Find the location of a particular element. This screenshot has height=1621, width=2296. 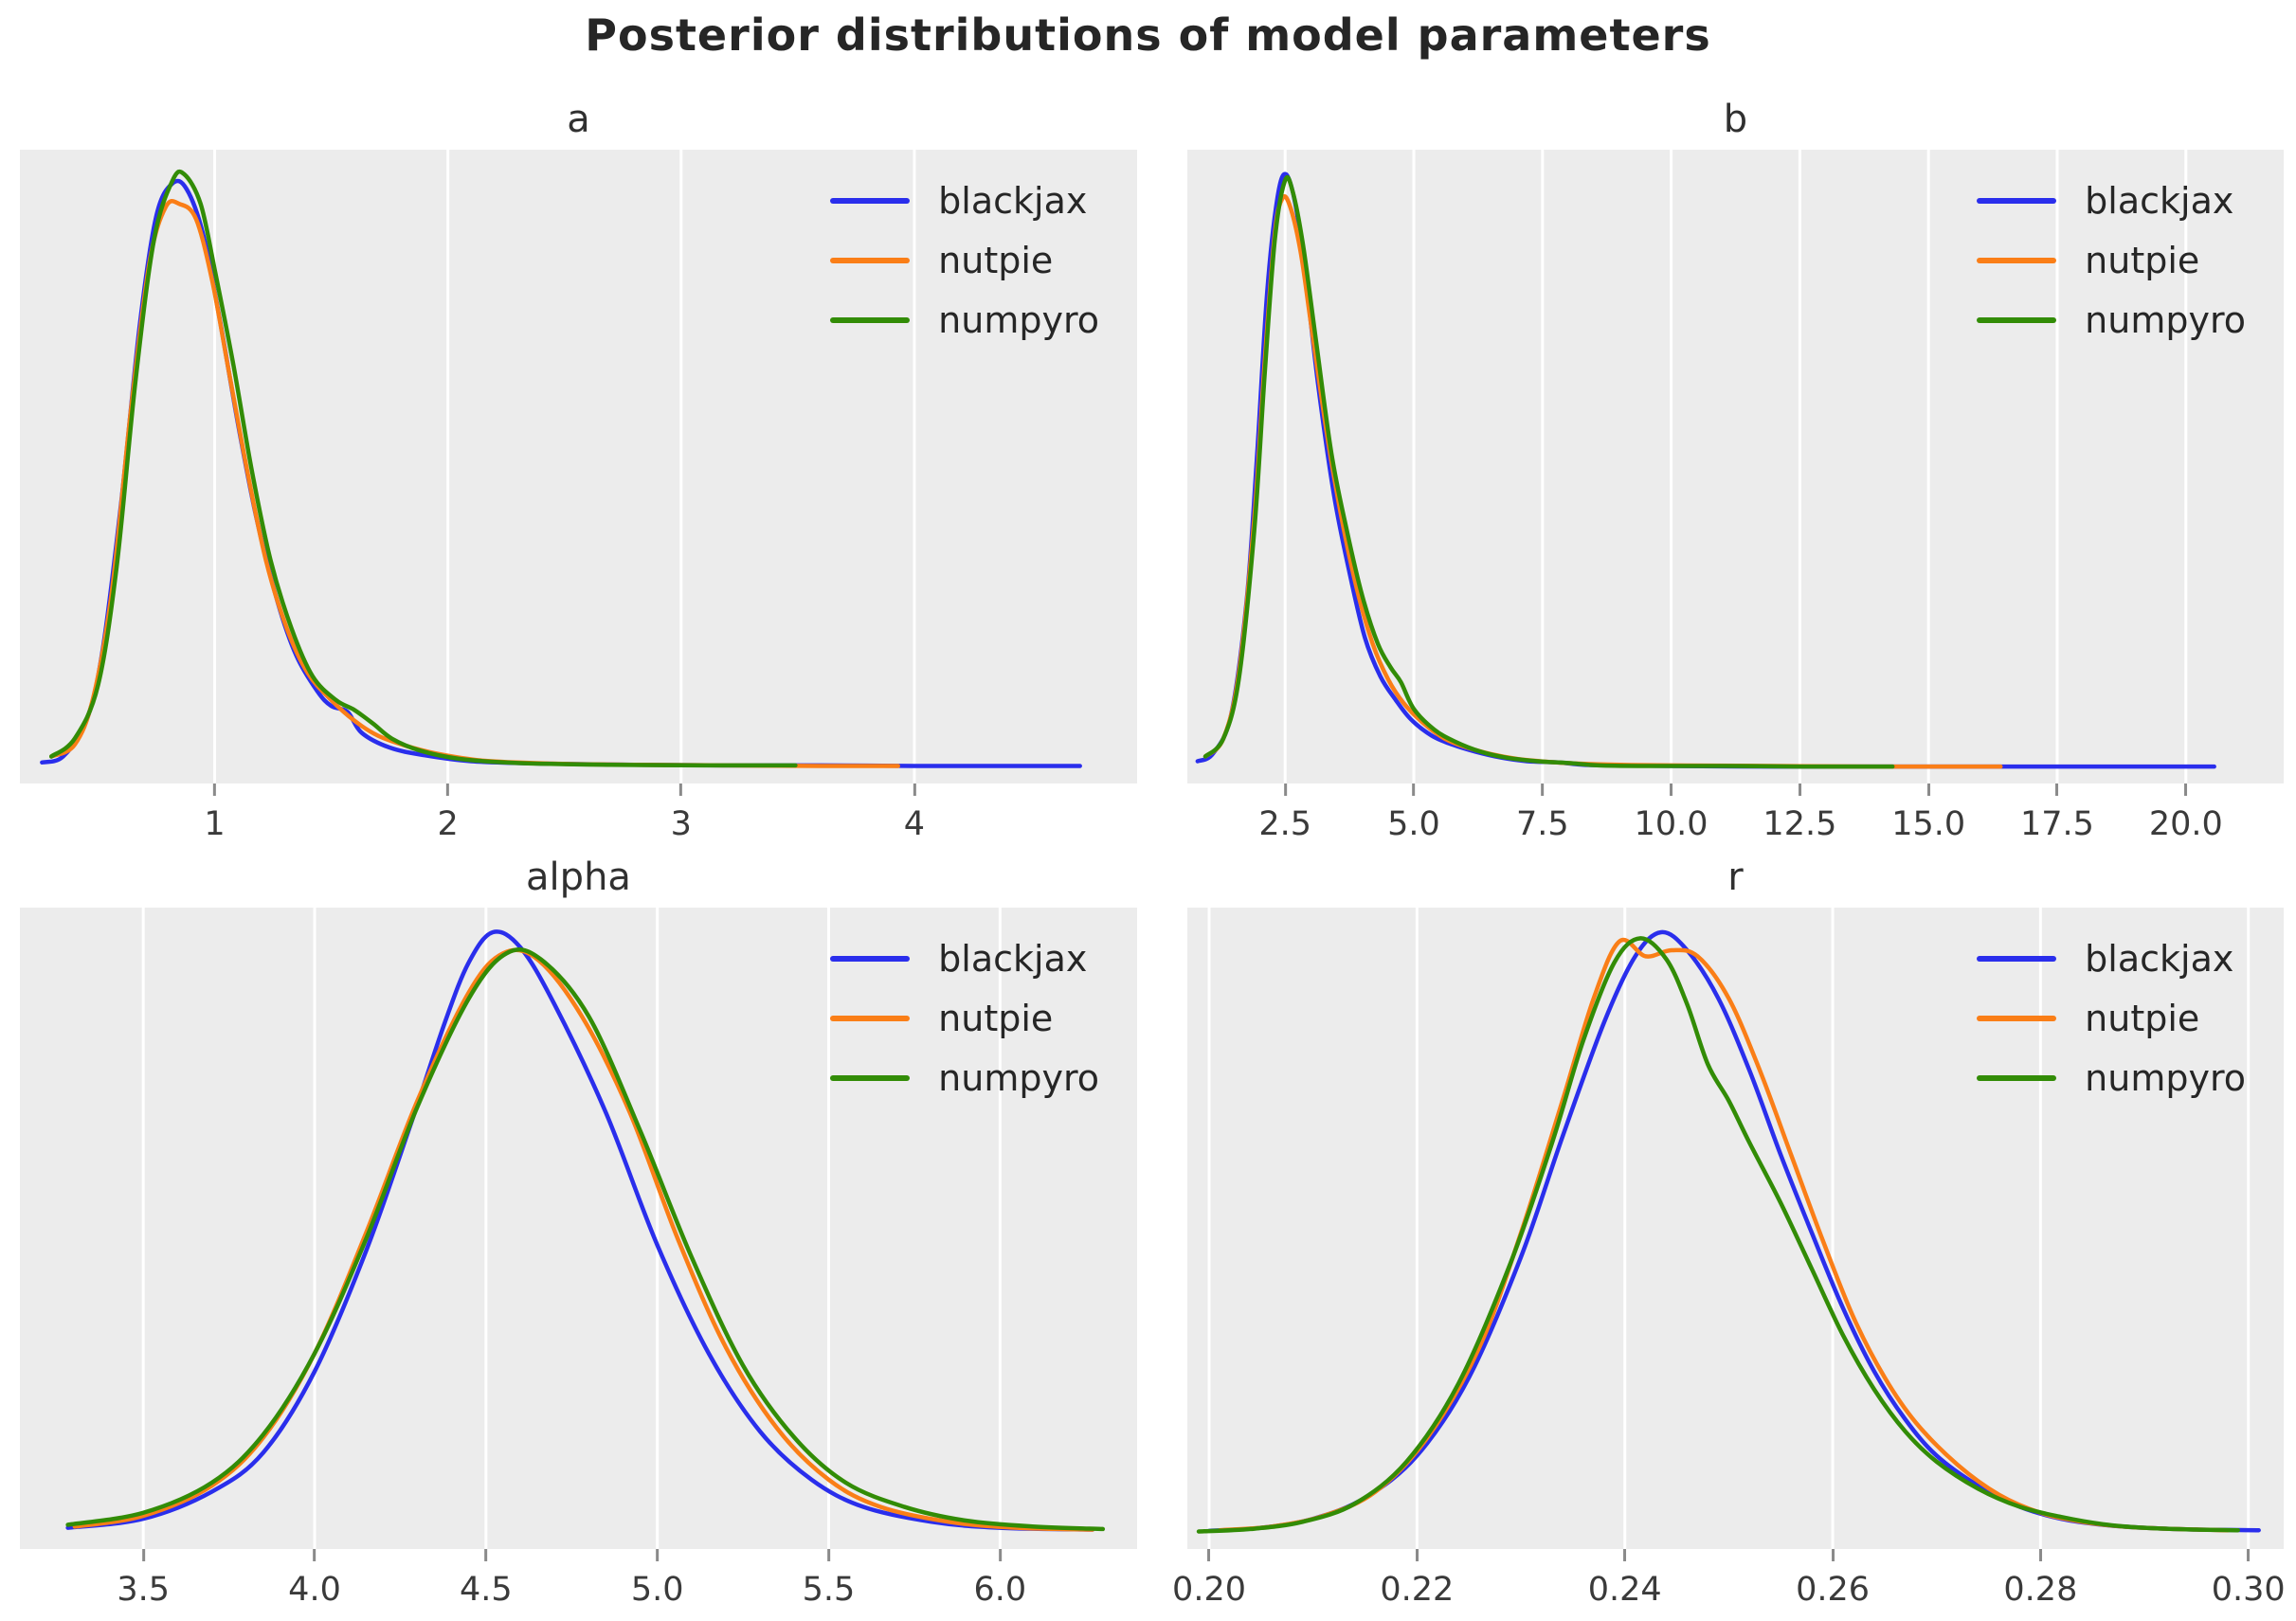

x-tick-label: 5.5 is located at coordinates (829, 1590).